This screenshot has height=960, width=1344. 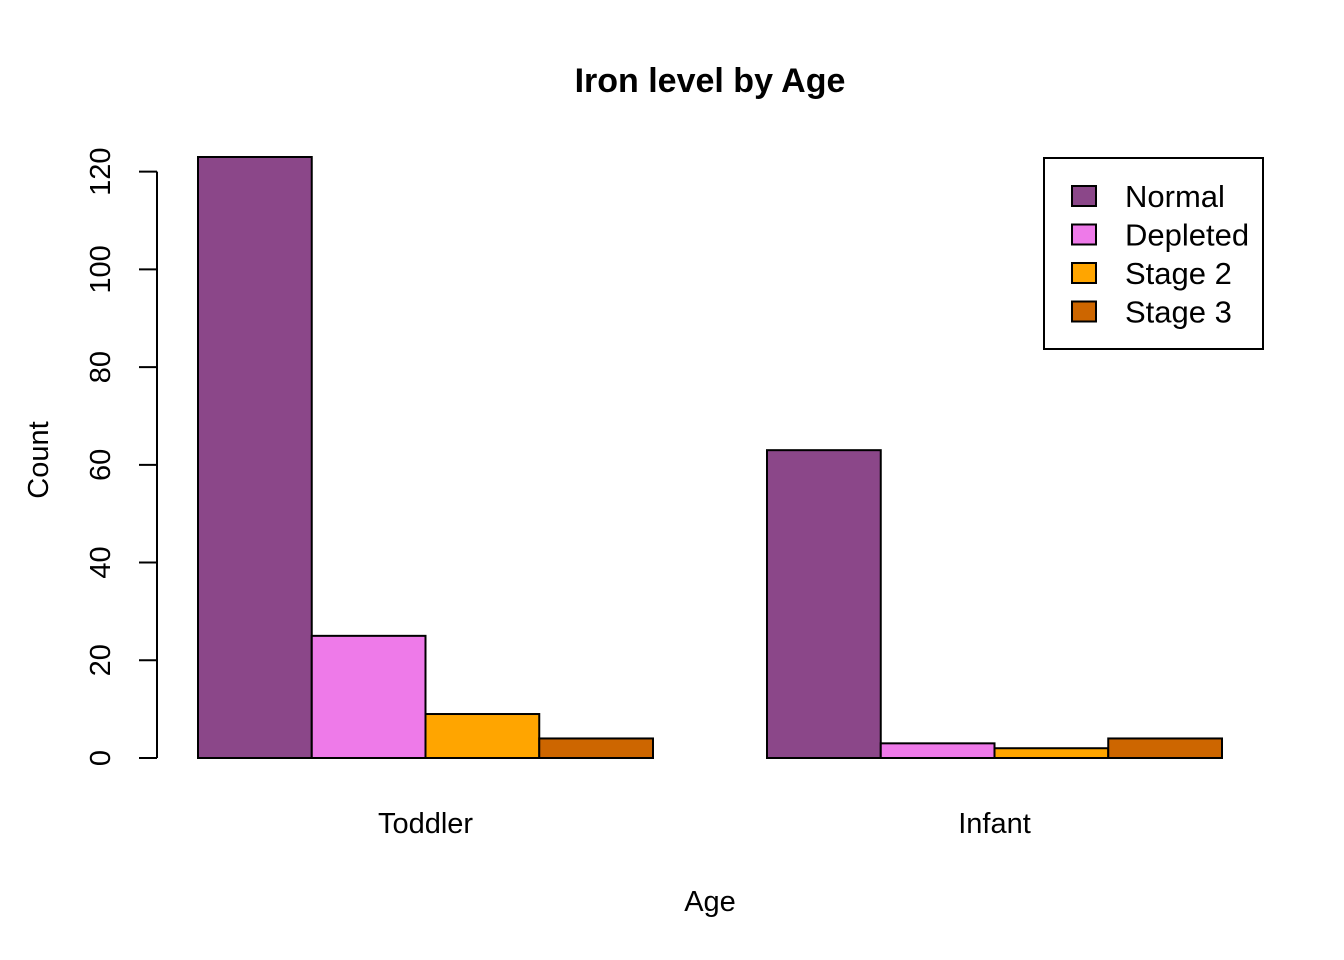 I want to click on y-tick-label: 40, so click(x=101, y=562).